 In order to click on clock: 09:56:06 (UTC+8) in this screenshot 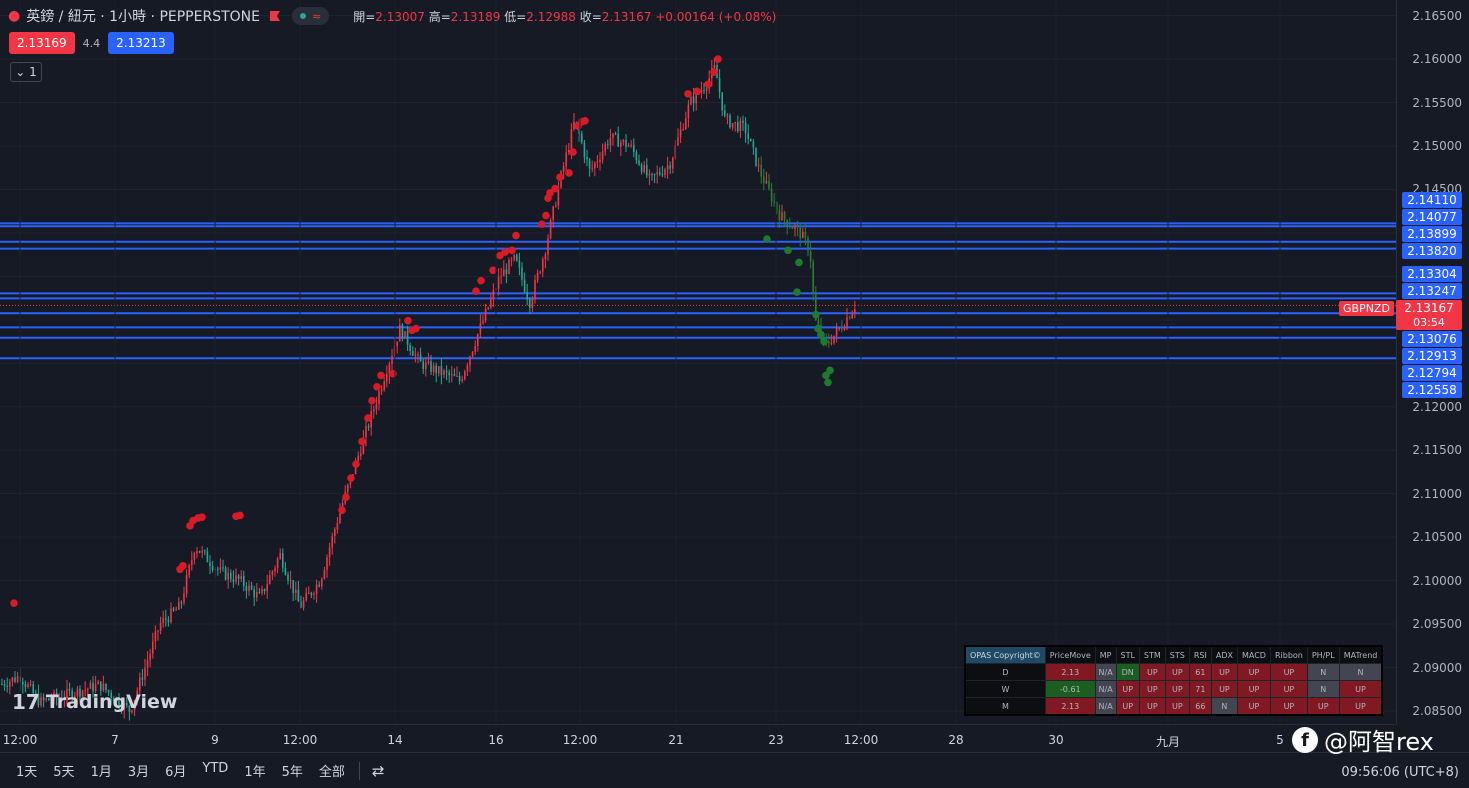, I will do `click(1400, 772)`.